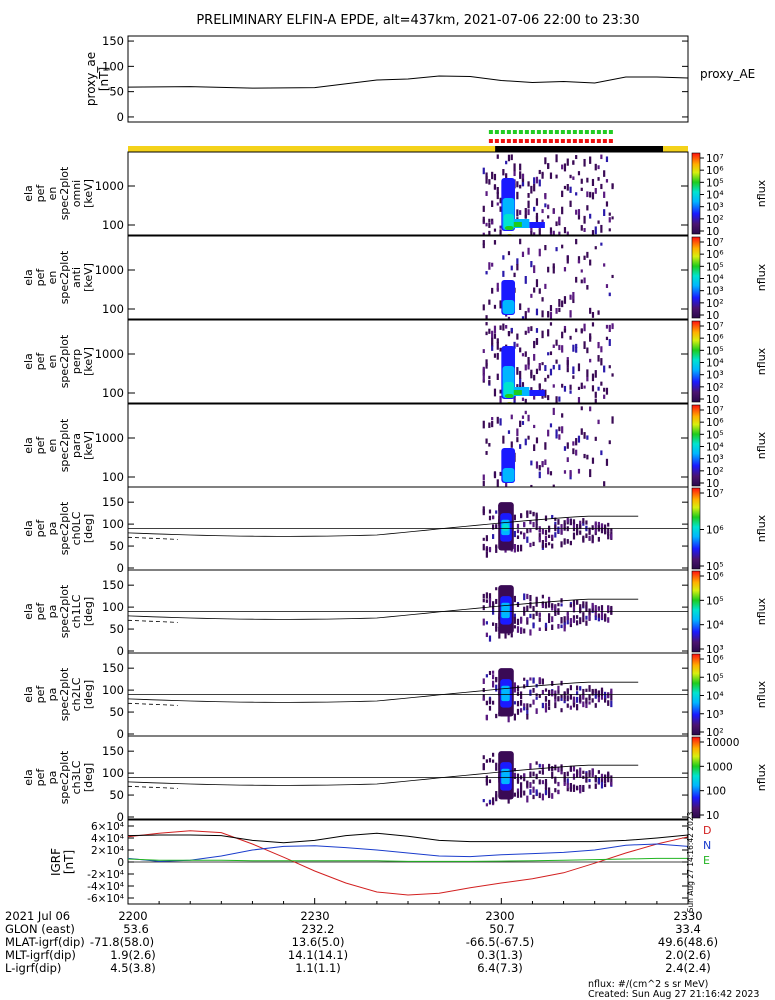 This screenshot has width=775, height=1000. What do you see at coordinates (120, 817) in the screenshot?
I see `y-tick-label: 0` at bounding box center [120, 817].